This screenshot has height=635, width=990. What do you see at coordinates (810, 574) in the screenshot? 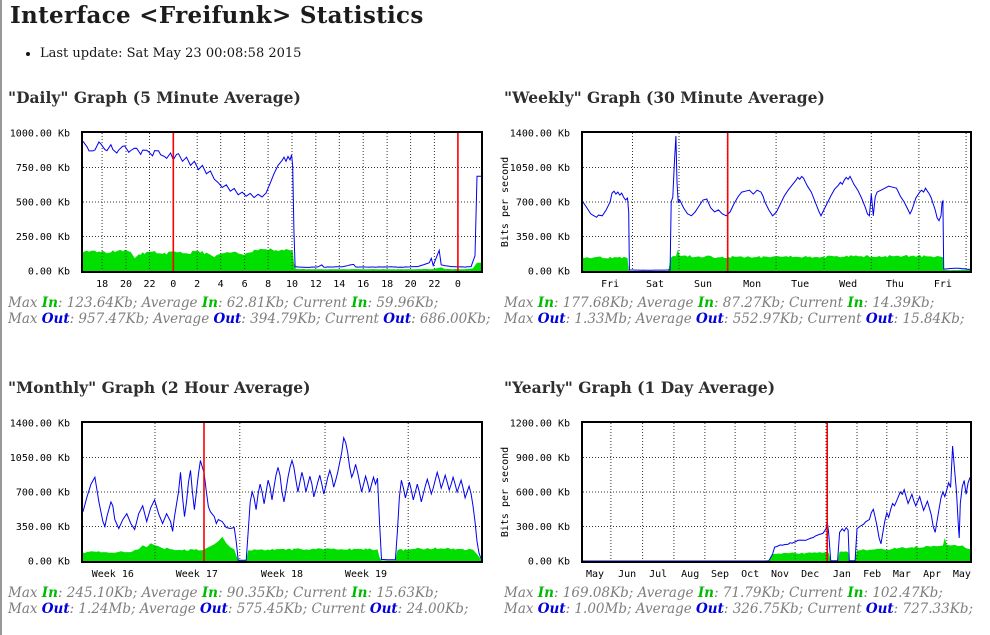
I see `yearly-xtick-label: Dec` at bounding box center [810, 574].